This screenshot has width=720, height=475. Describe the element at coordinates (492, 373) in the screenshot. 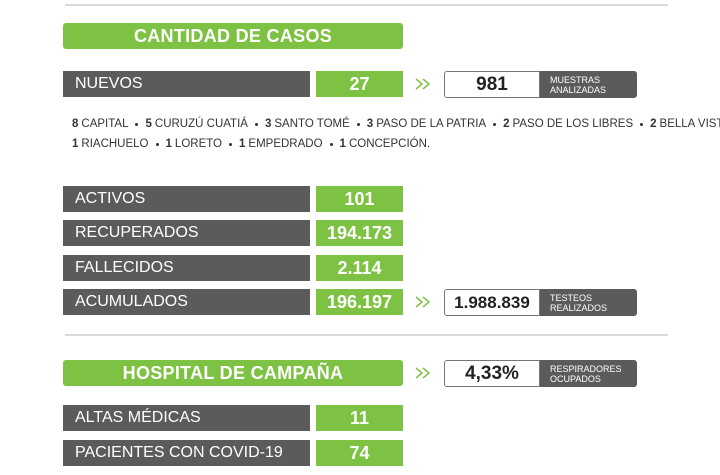

I see `stat-box: 4,33%` at that location.